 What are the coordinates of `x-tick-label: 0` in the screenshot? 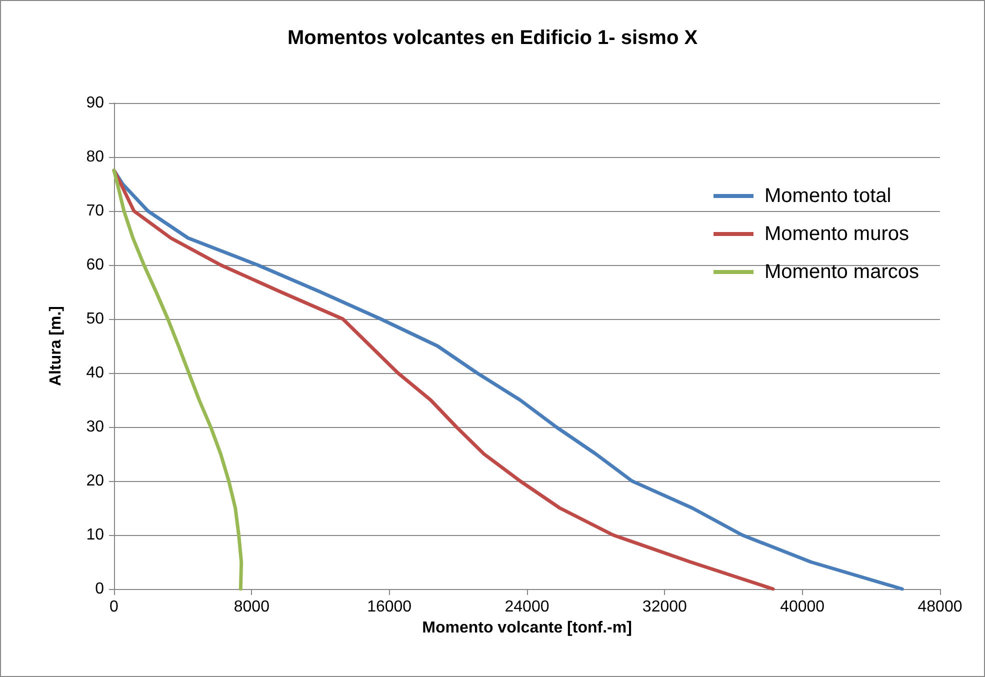 It's located at (114, 607).